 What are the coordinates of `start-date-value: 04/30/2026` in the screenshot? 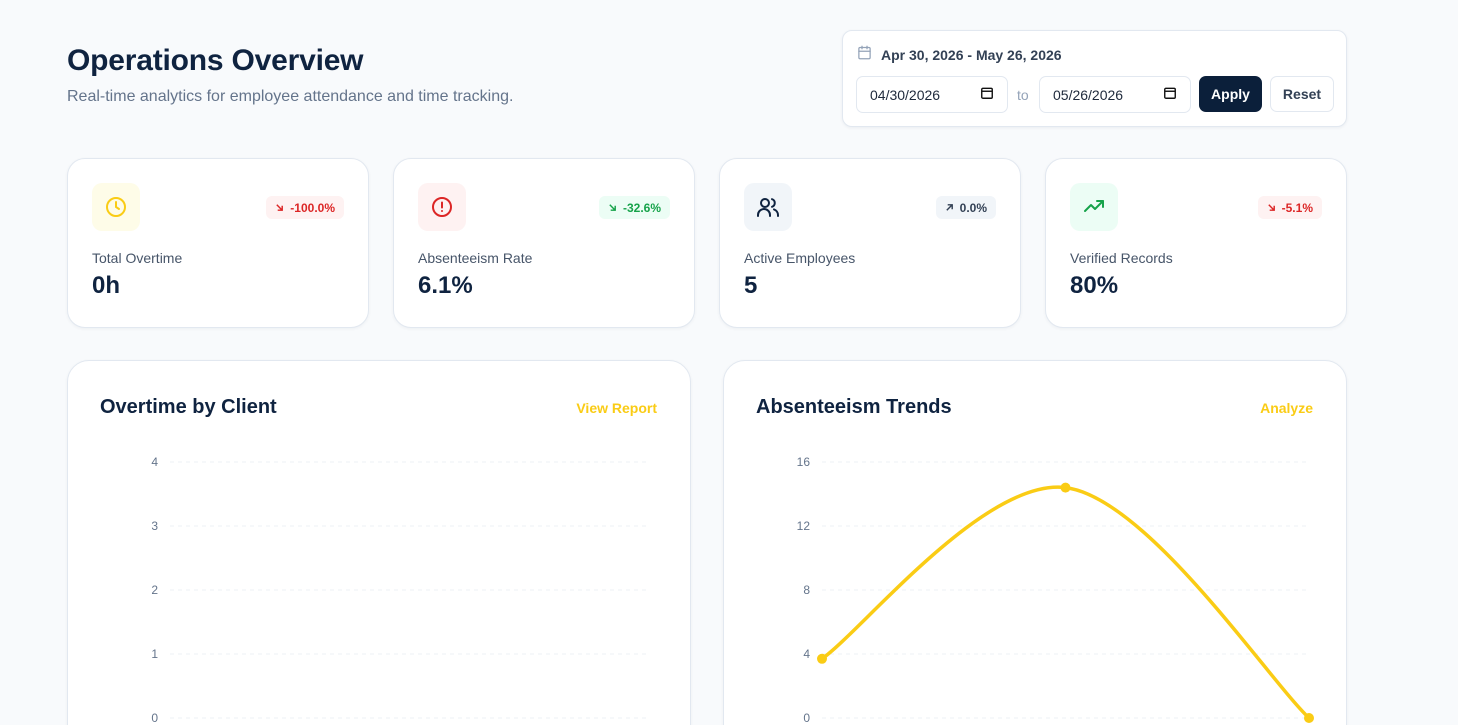 It's located at (905, 94).